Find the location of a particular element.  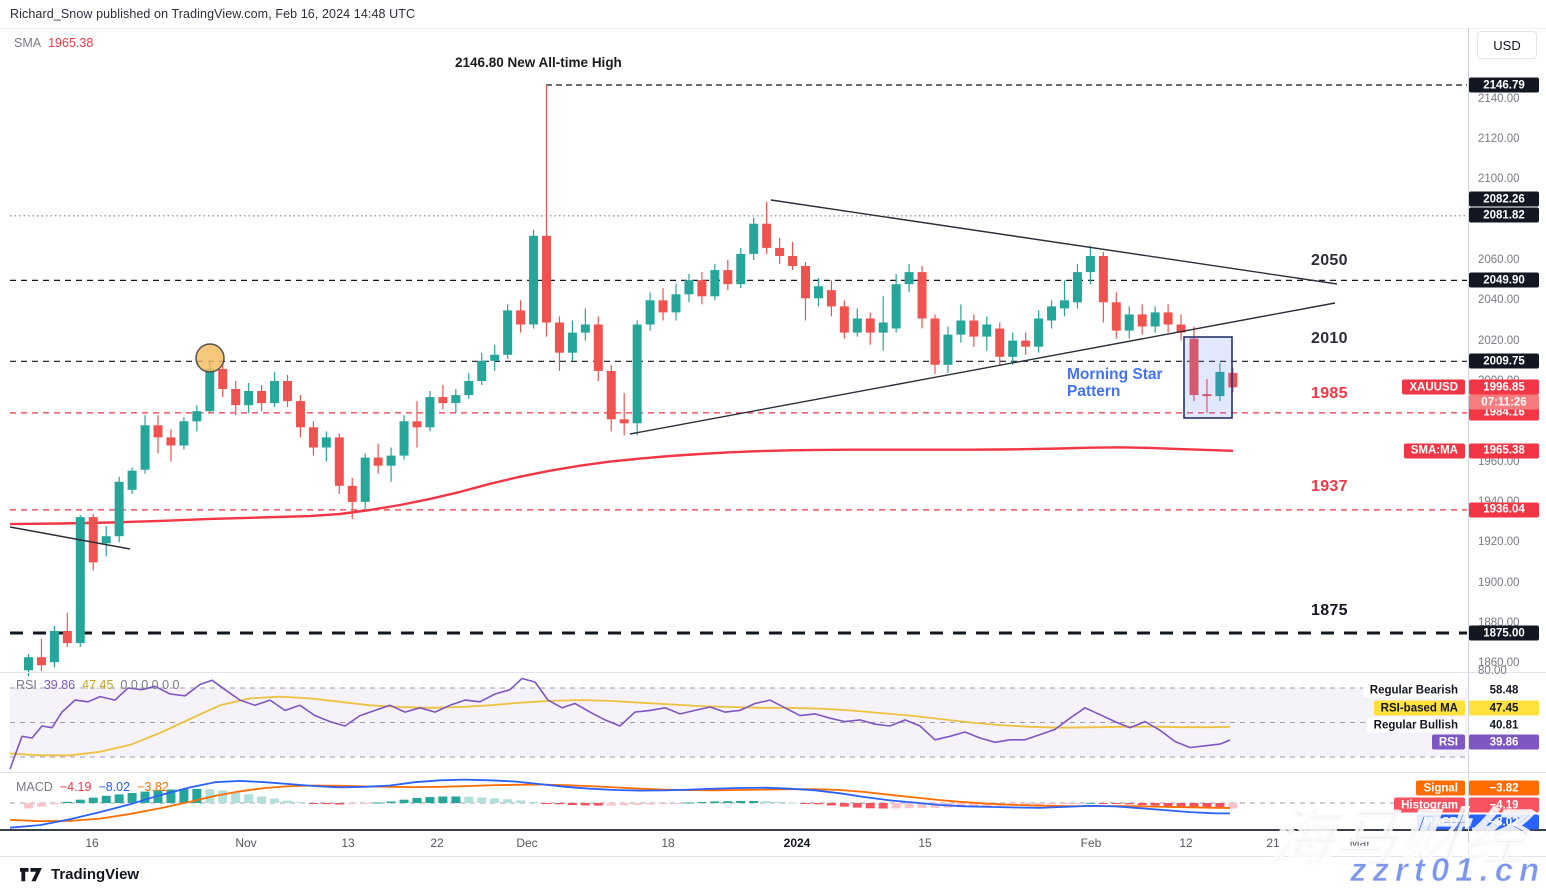

footer: TradingView is located at coordinates (773, 874).